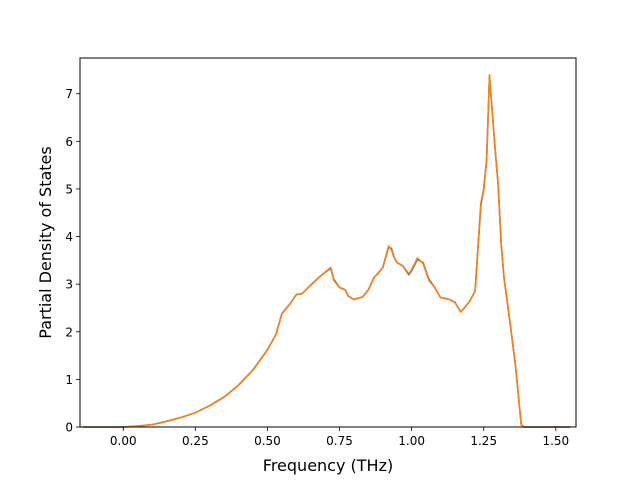 The image size is (640, 480). I want to click on x-tick-label: 1.25, so click(483, 441).